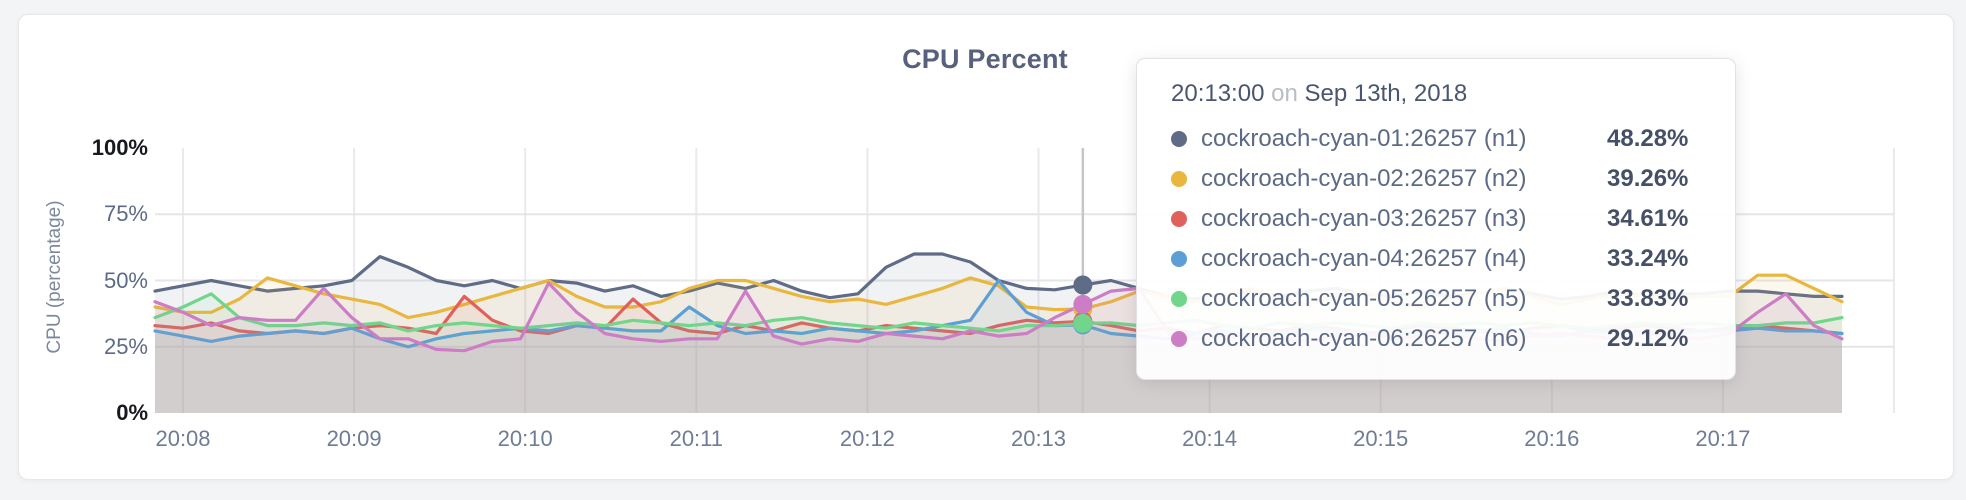  Describe the element at coordinates (1364, 338) in the screenshot. I see `tooltip-series-label: cockroach-cyan-06:26257 (n6)` at that location.